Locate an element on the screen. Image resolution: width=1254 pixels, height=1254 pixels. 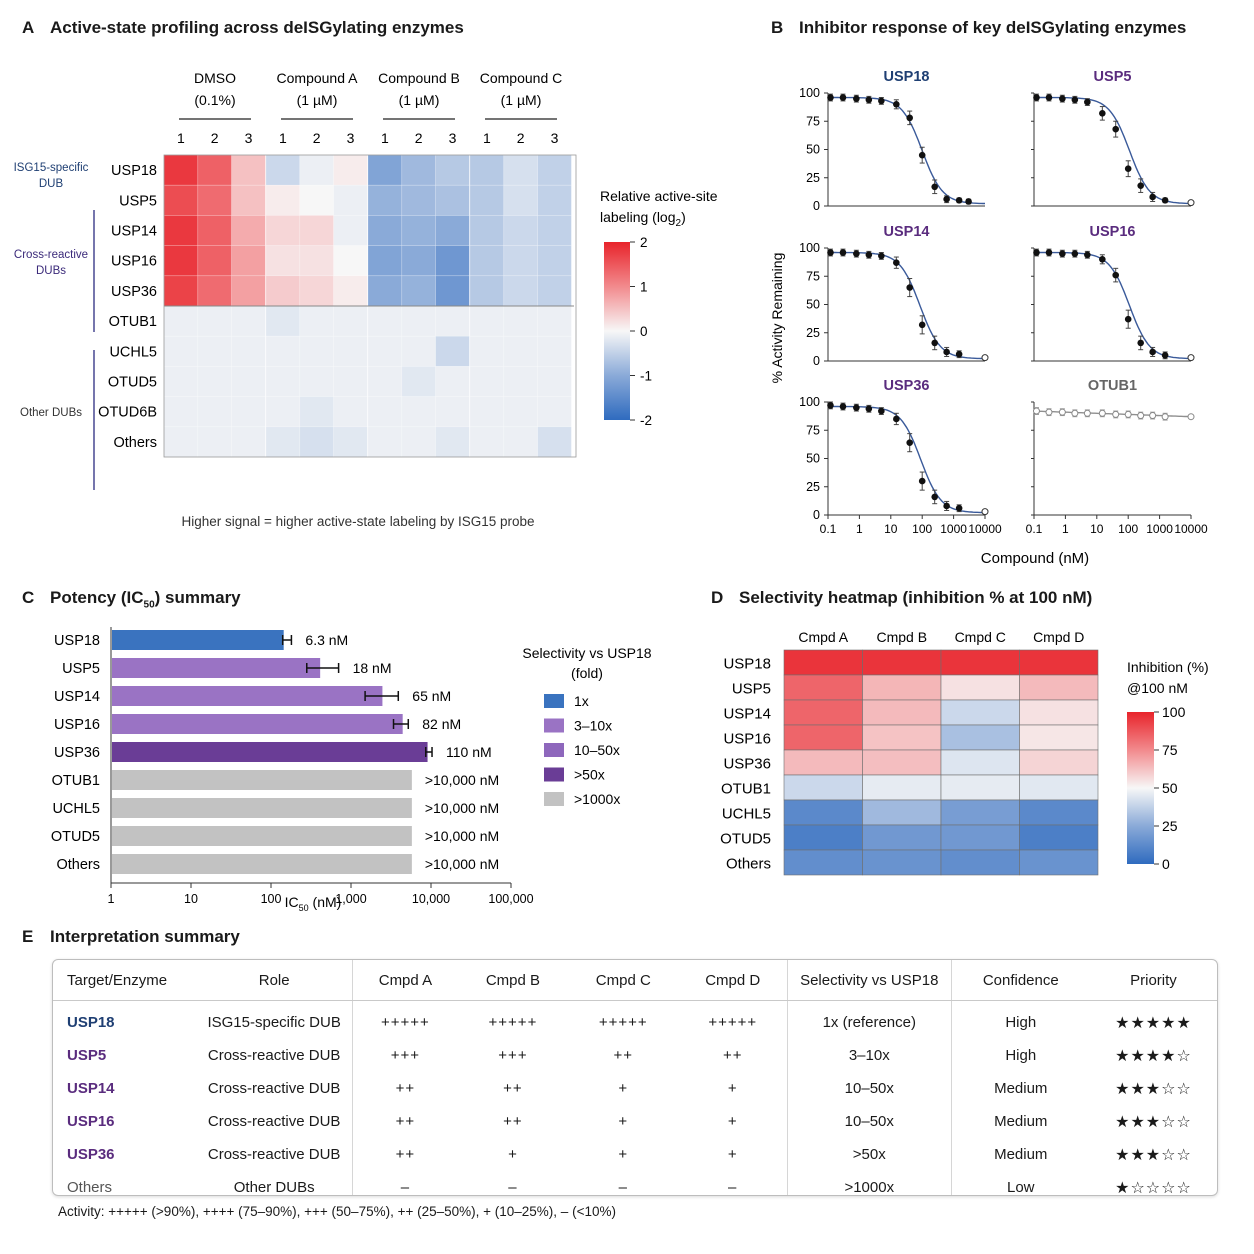
colorbar-d-tick-2: 50 is located at coordinates (1170, 788).